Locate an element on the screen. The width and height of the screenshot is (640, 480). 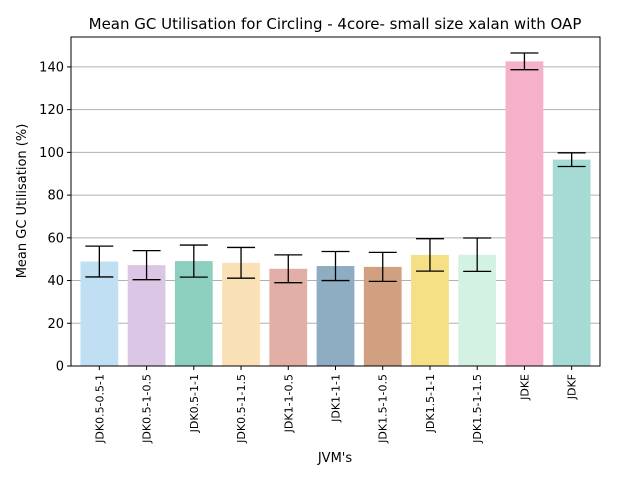
y-tick-label: 80 is located at coordinates (55, 196).